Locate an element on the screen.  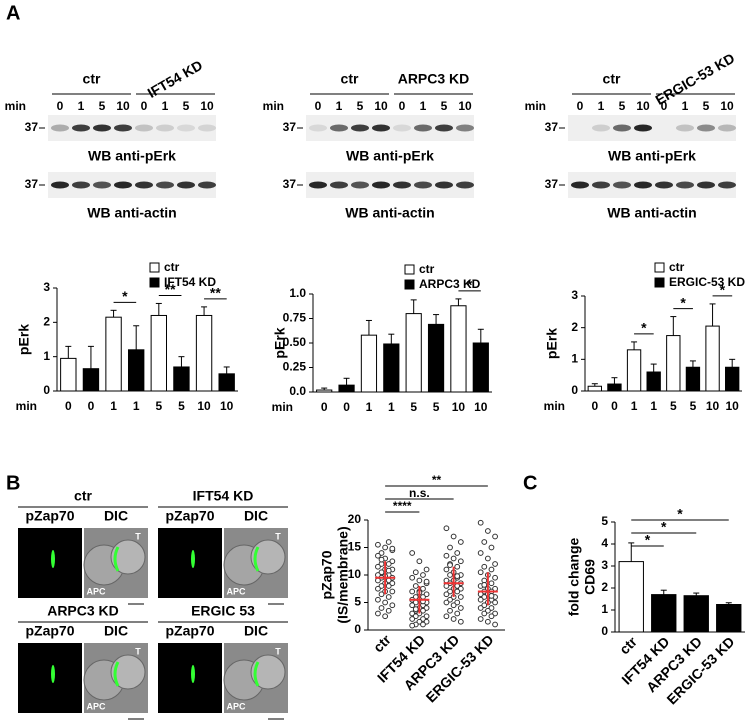
blot-caption: WB anti-actin is located at coordinates (651, 213).